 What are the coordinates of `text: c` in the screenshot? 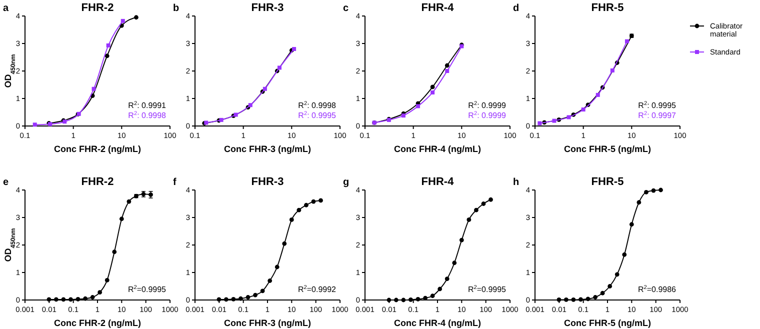 It's located at (346, 8).